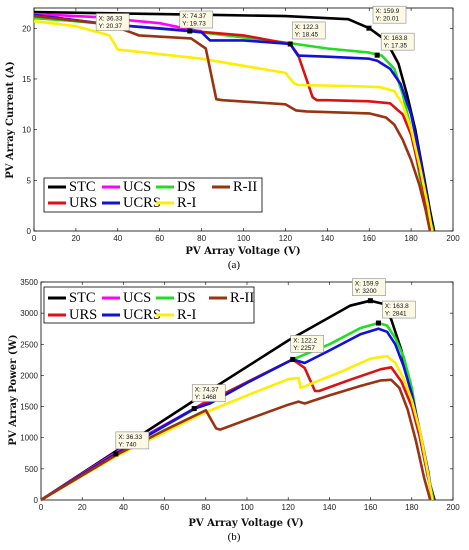  What do you see at coordinates (29, 313) in the screenshot?
I see `y-tick-label: 3000` at bounding box center [29, 313].